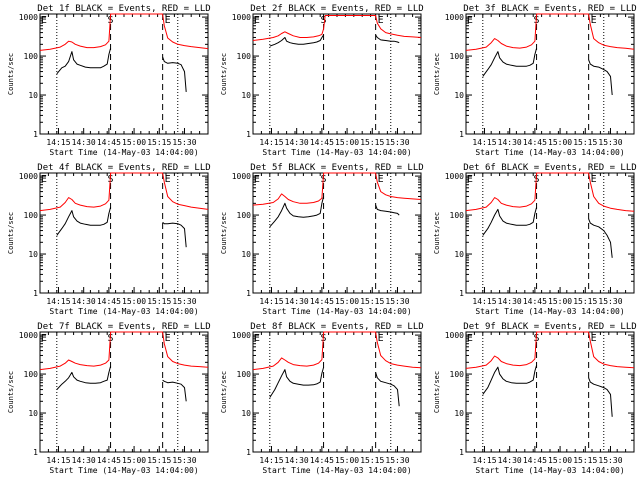 Image resolution: width=640 pixels, height=480 pixels. I want to click on eclipse-marker-label: S, so click(324, 20).